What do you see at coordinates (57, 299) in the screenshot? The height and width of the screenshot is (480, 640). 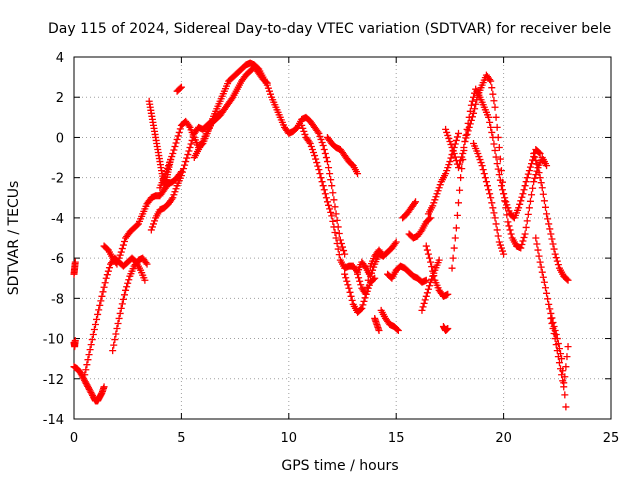 I see `y-tick-label: -8` at bounding box center [57, 299].